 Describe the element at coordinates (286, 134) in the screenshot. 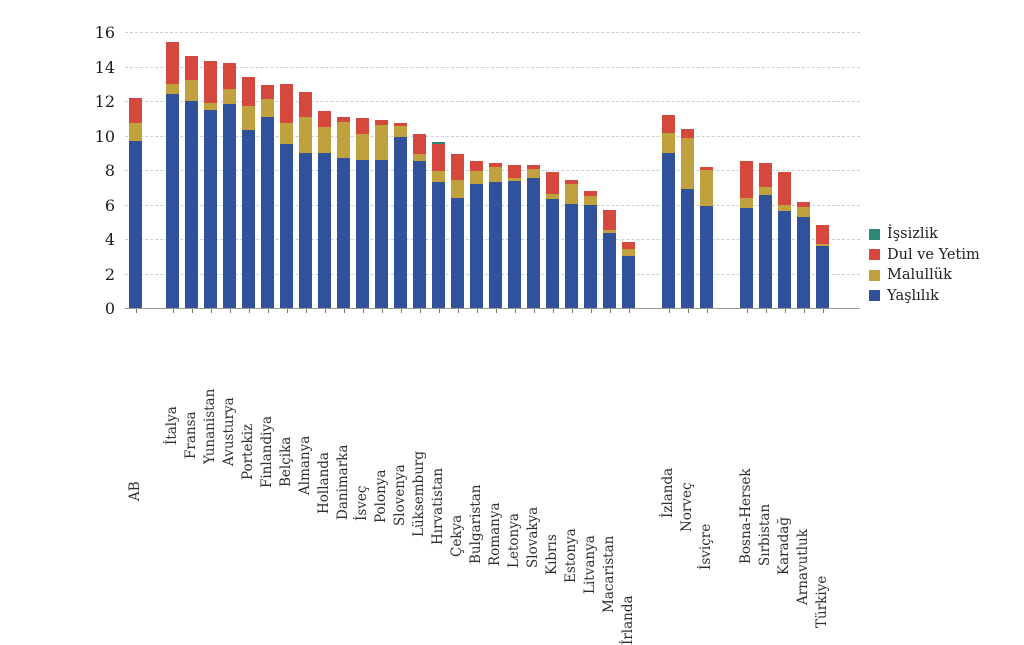

I see `segment-Malullük-Belçika` at that location.